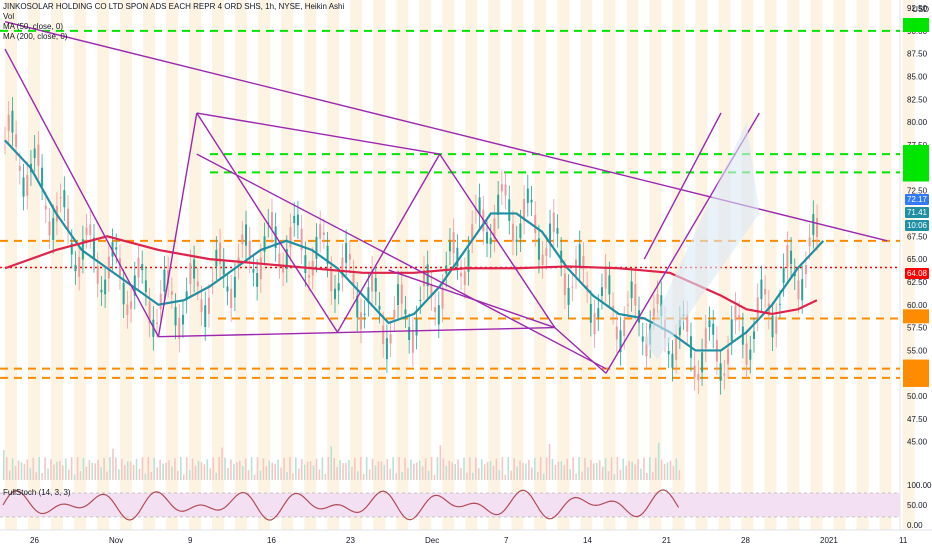 The width and height of the screenshot is (932, 550). Describe the element at coordinates (917, 305) in the screenshot. I see `price-tick-label: 60.00` at that location.